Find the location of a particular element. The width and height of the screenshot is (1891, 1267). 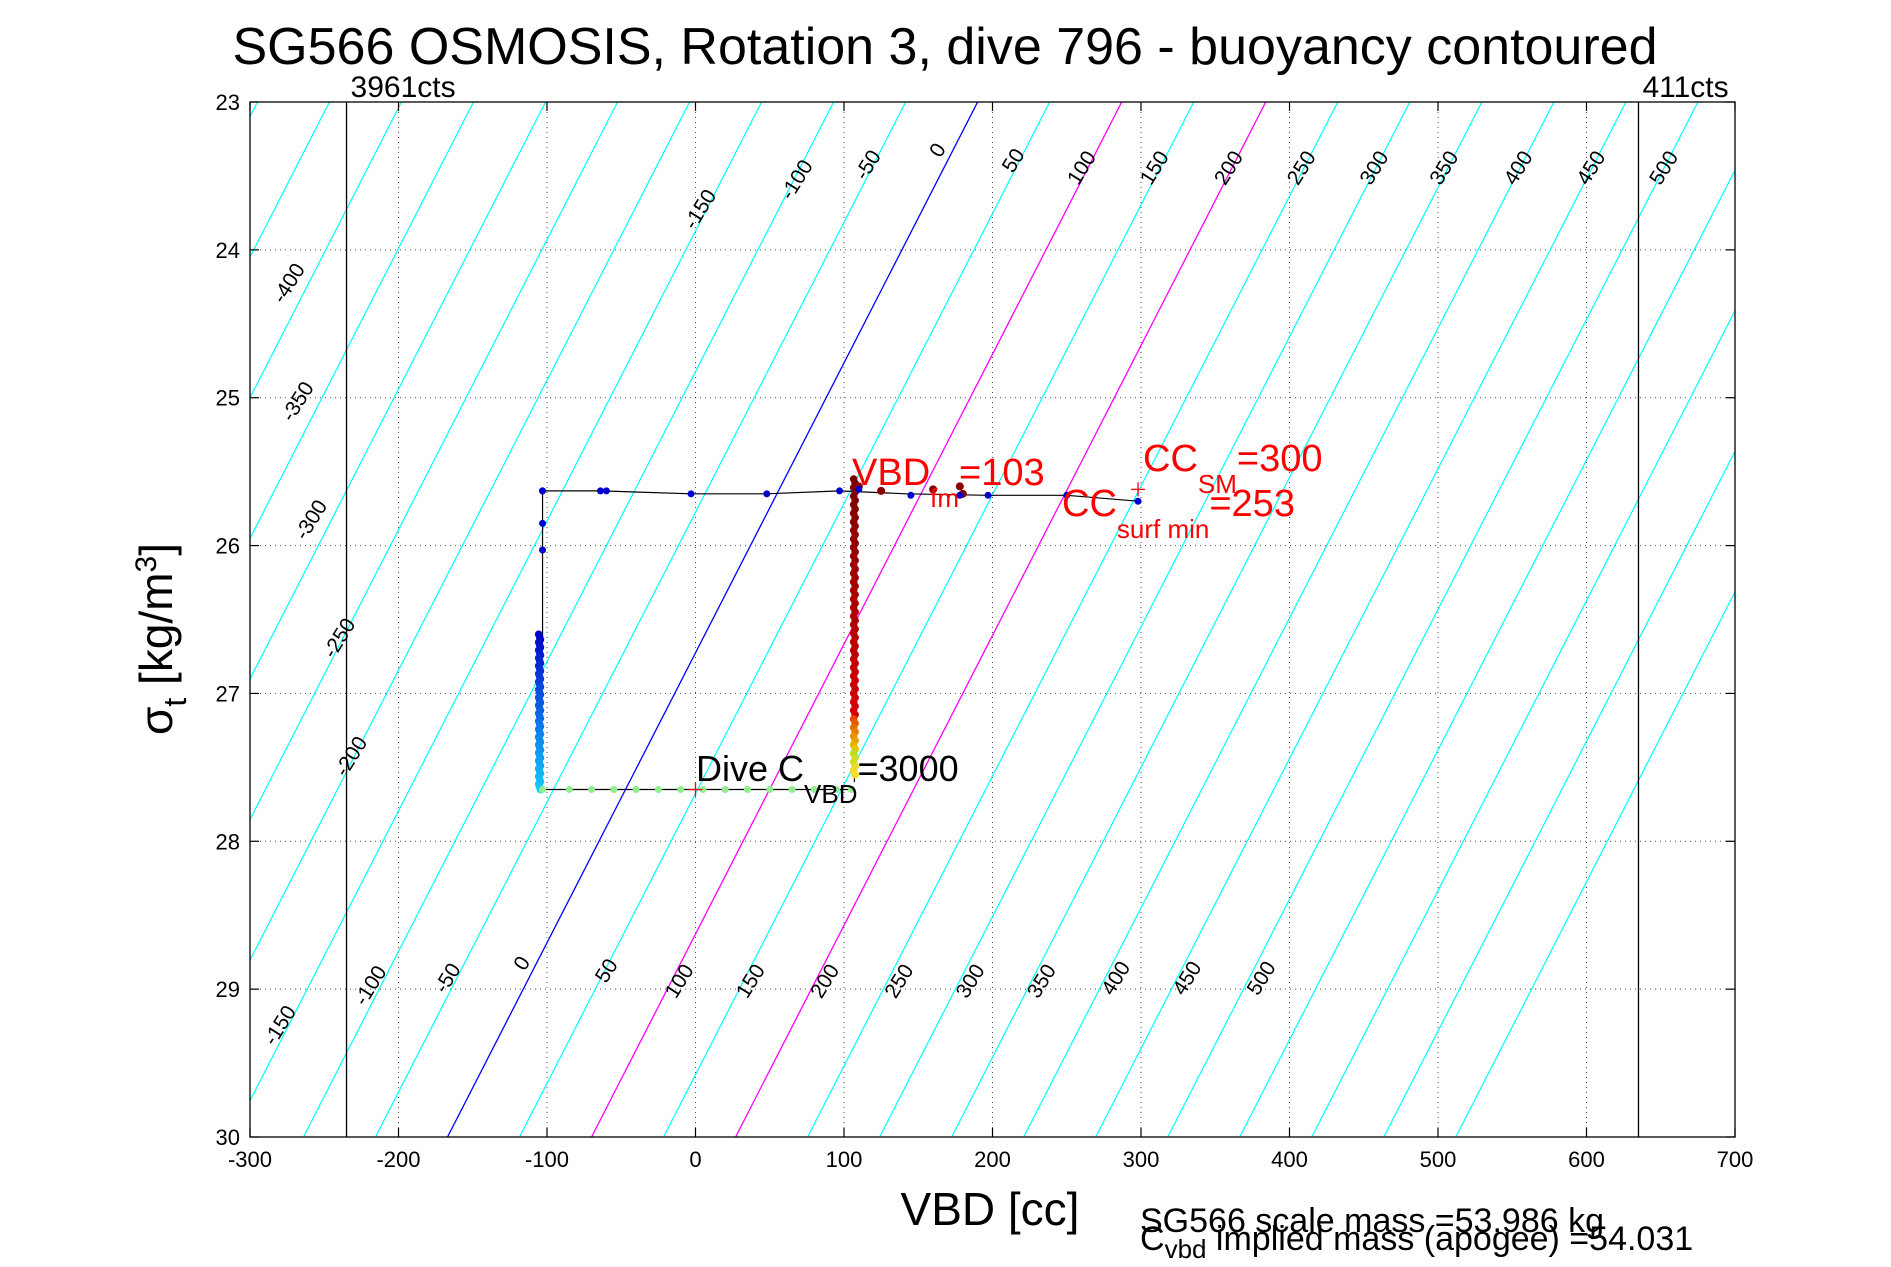

x-tick-label: 100 is located at coordinates (844, 1159).